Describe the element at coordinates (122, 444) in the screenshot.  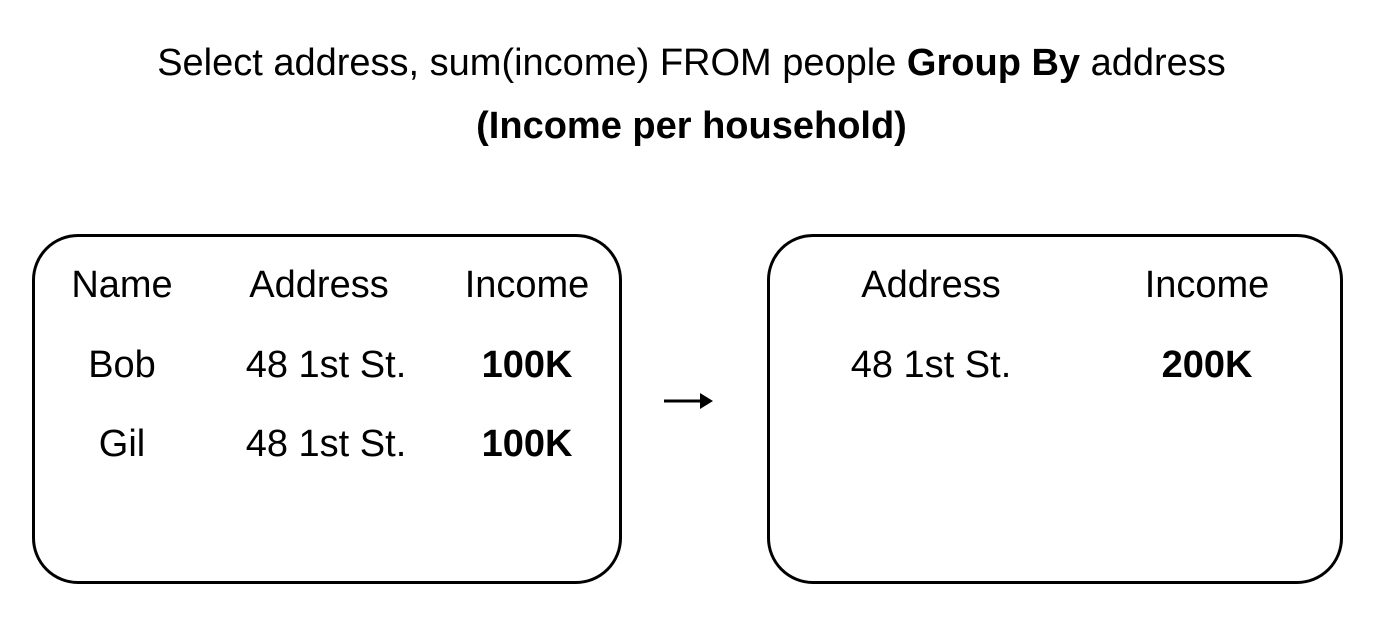
I see `input-row-2-name: Gil` at that location.